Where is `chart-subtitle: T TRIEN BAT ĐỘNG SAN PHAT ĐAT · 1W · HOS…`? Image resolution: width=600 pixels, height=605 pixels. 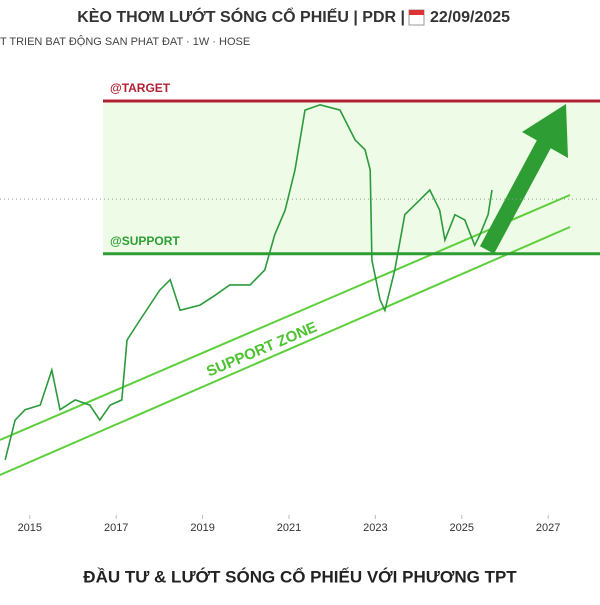
chart-subtitle: T TRIEN BAT ĐỘNG SAN PHAT ĐAT · 1W · HOS… is located at coordinates (125, 41).